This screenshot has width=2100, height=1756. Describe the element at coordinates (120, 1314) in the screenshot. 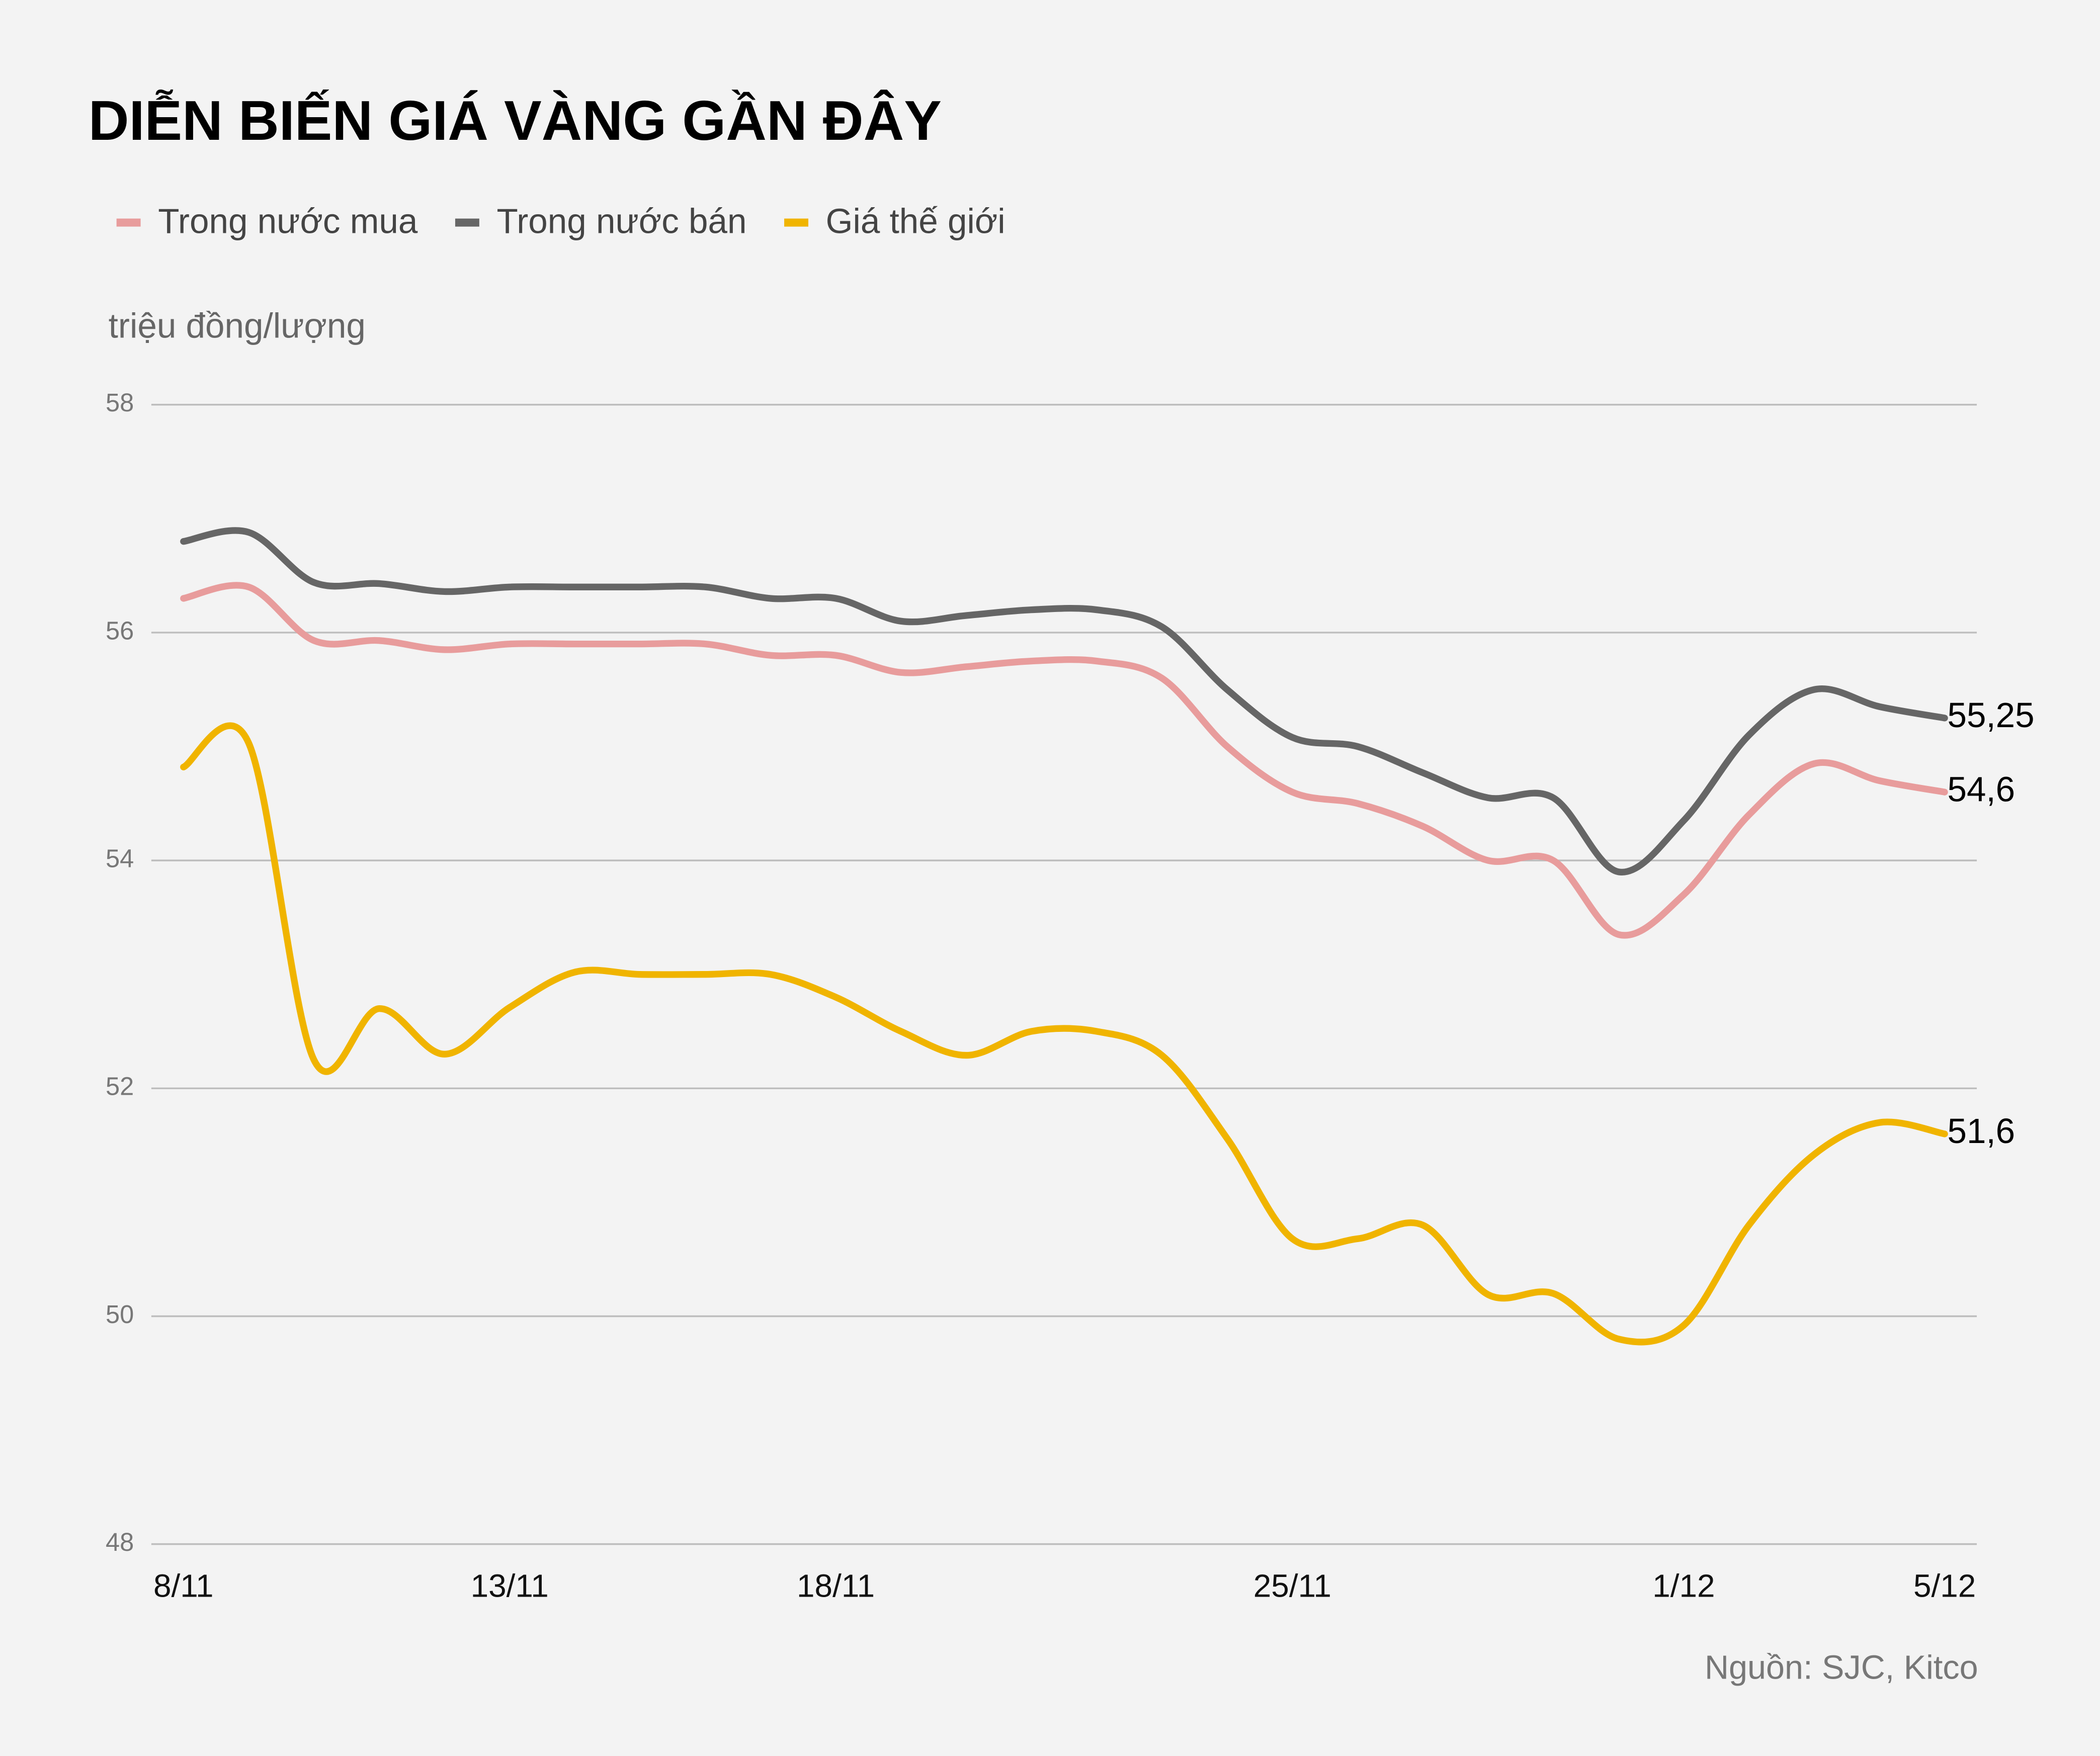

I see `y-tick-label: 50` at that location.